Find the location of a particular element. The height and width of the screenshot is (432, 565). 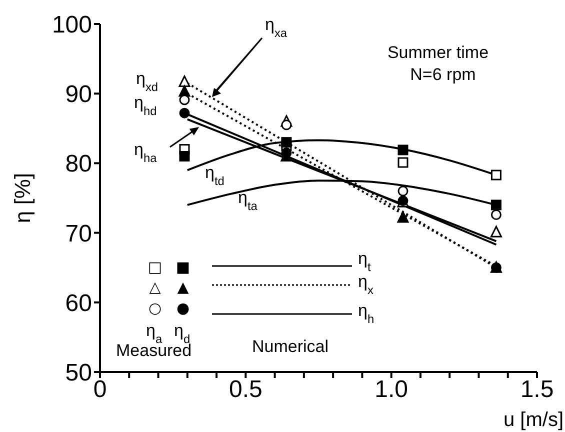

y-tick-label: 70 is located at coordinates (78, 234).